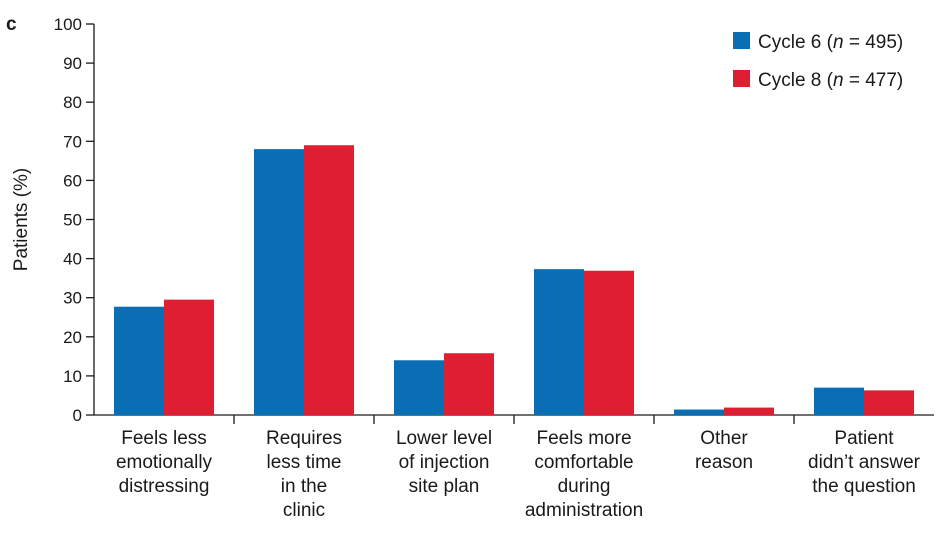 Image resolution: width=937 pixels, height=535 pixels. I want to click on category-label-line: Feels more, so click(583, 438).